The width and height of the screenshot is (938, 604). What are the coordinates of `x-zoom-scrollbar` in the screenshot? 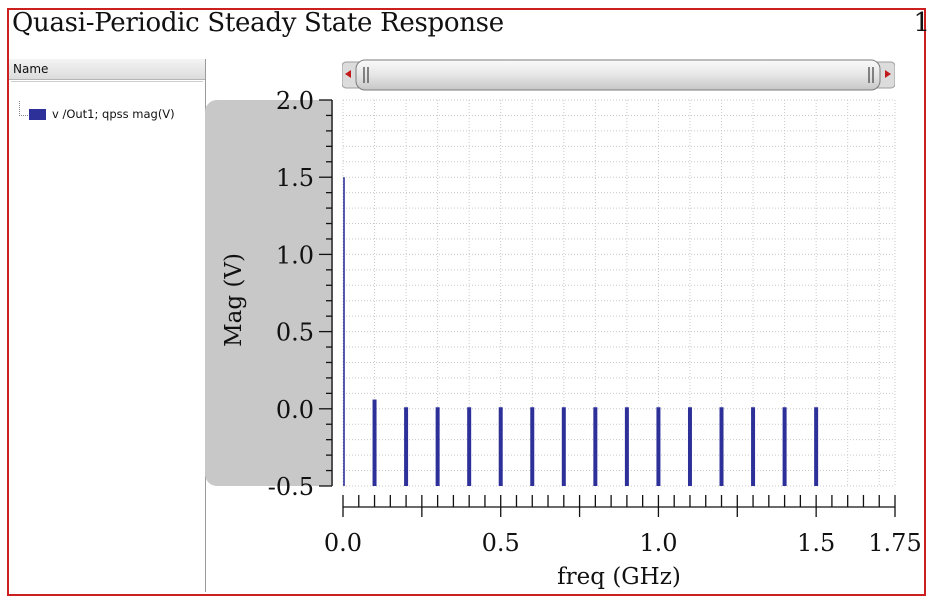 It's located at (618, 75).